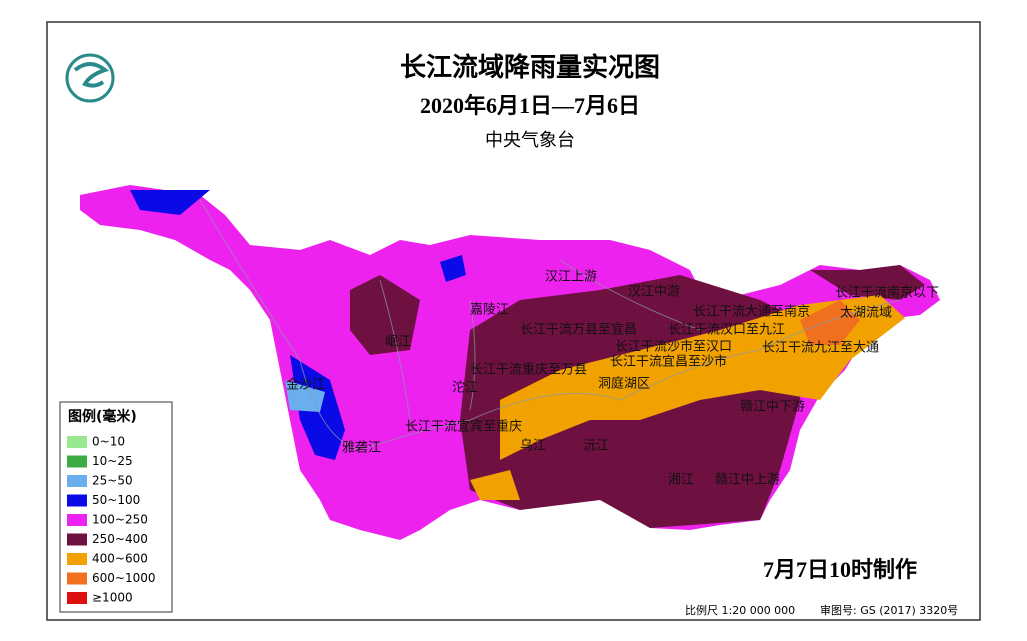  I want to click on legend-label: 400~600, so click(120, 559).